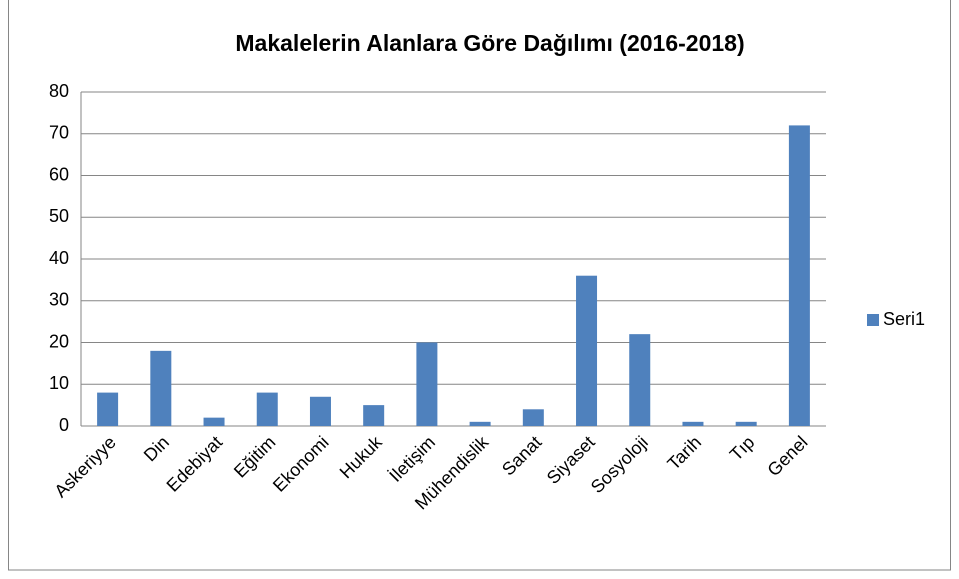 This screenshot has height=579, width=959. Describe the element at coordinates (59, 91) in the screenshot. I see `y-tick-label: 80` at that location.